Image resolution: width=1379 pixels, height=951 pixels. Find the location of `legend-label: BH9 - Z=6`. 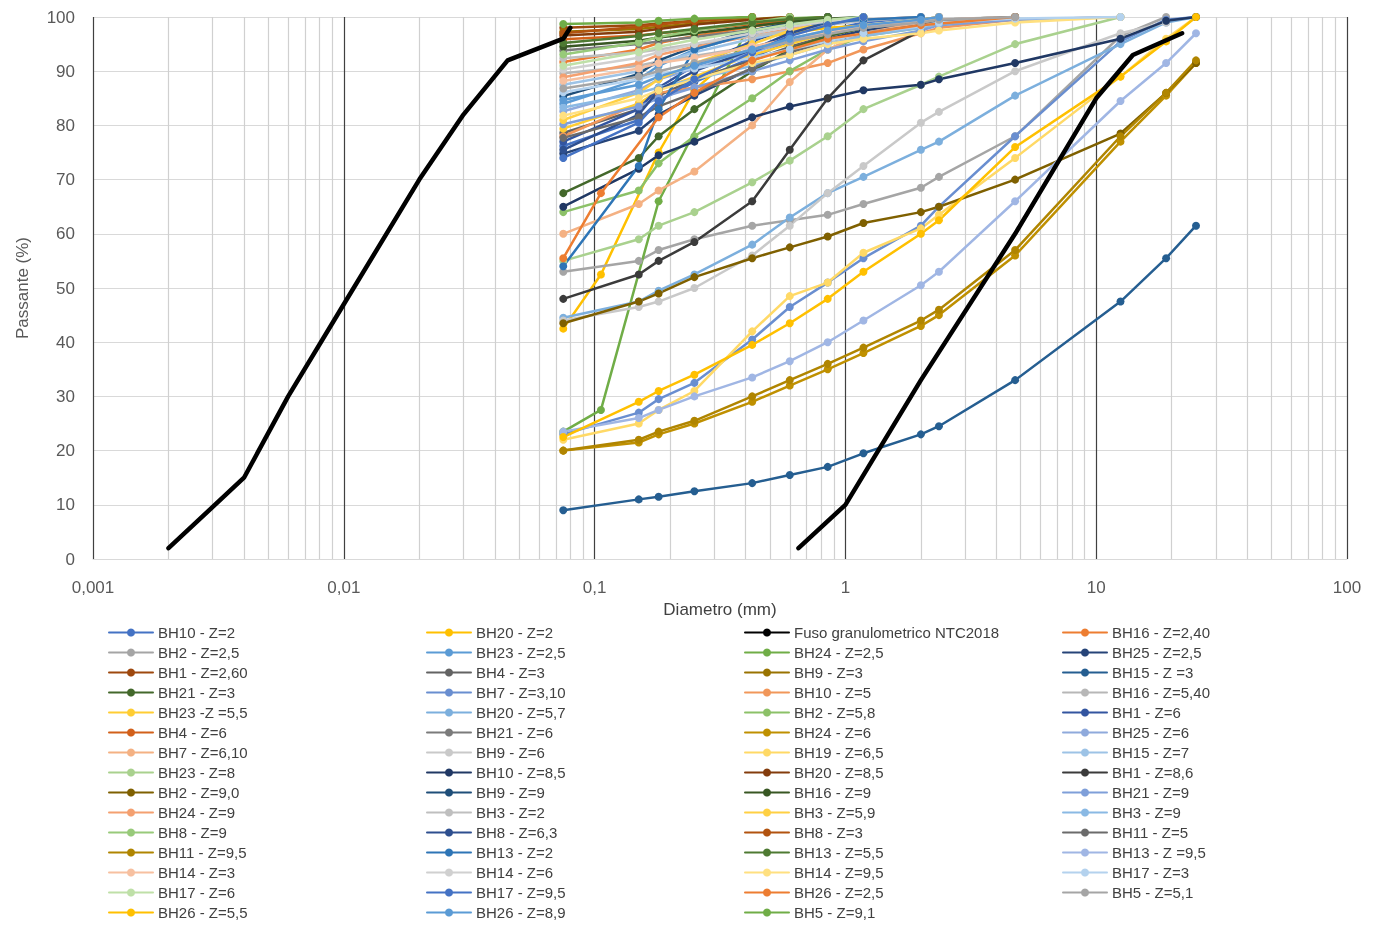

legend-label: BH9 - Z=6 is located at coordinates (510, 752).